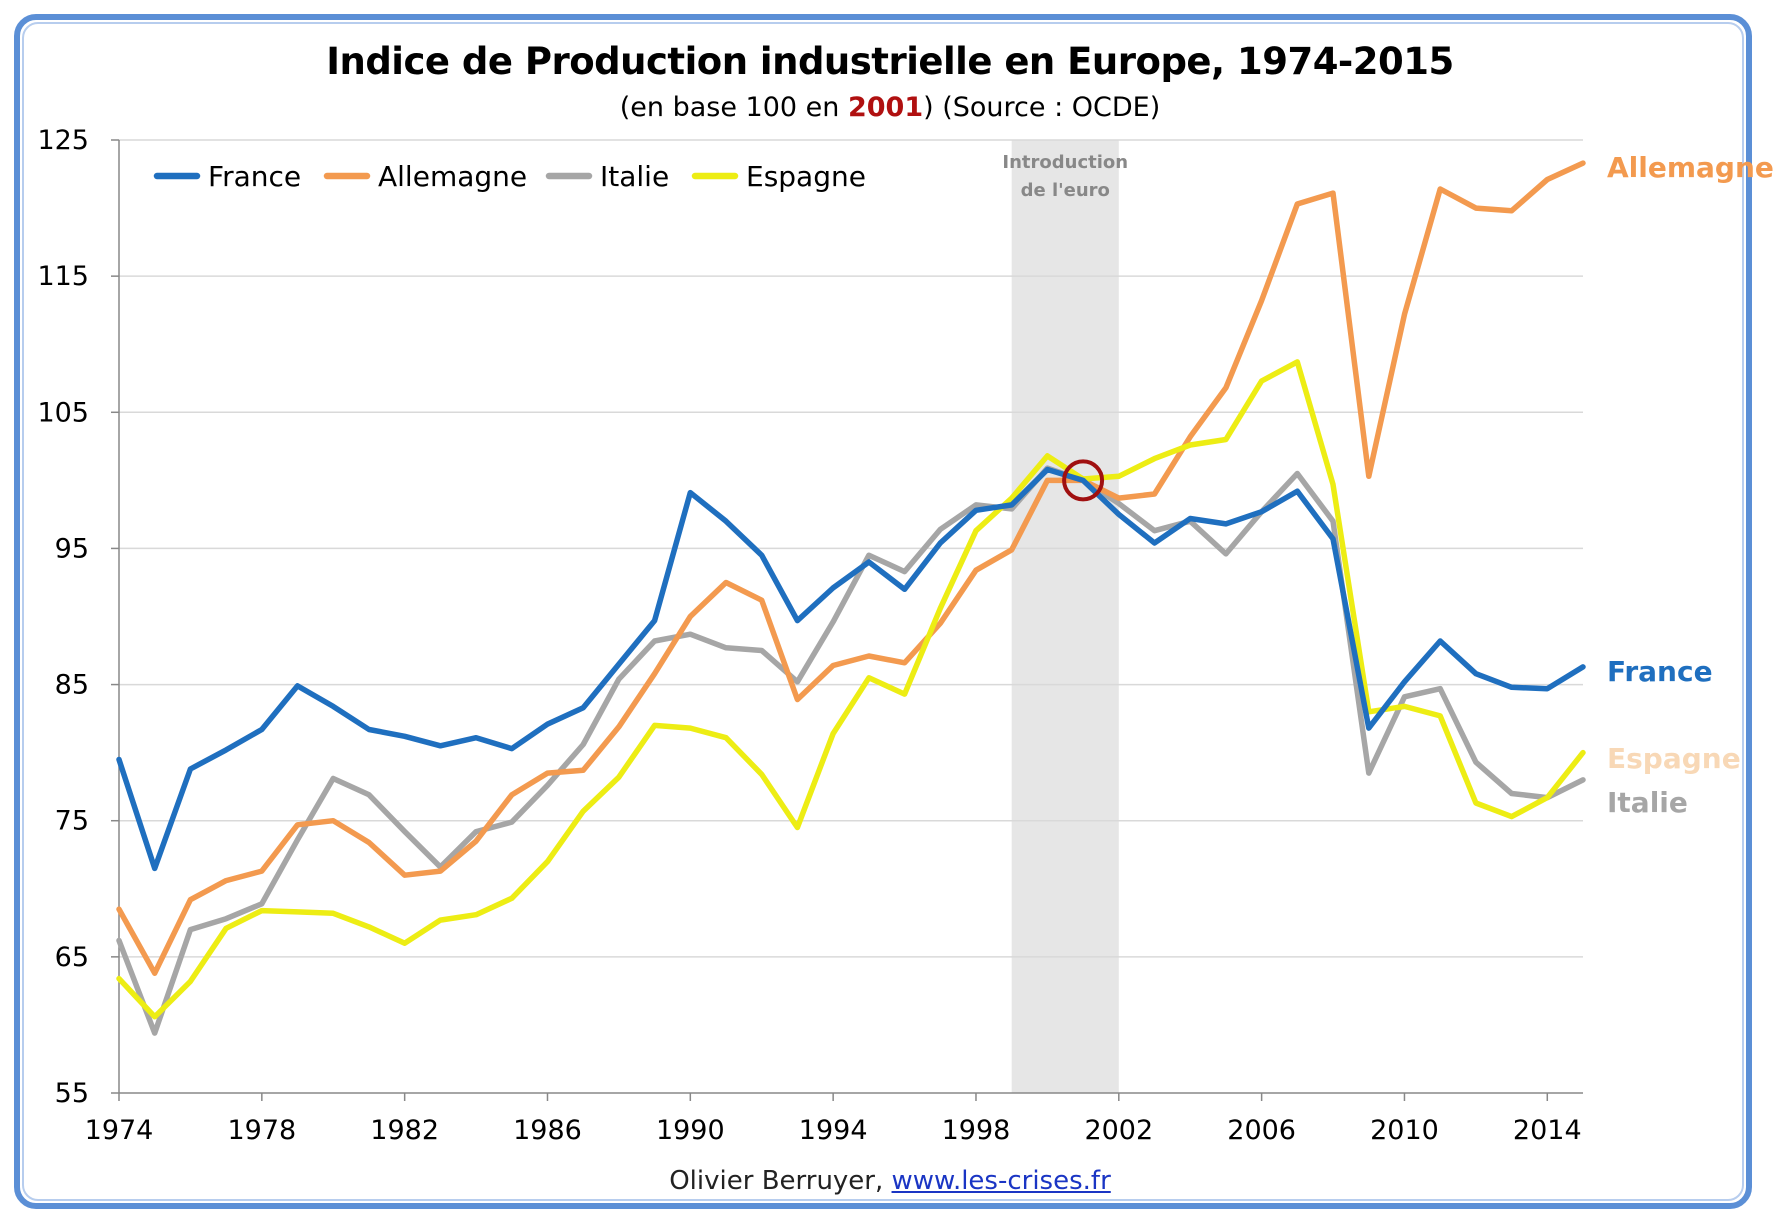 The height and width of the screenshot is (1227, 1780). Describe the element at coordinates (806, 176) in the screenshot. I see `legend-label-espagne: Espagne` at that location.